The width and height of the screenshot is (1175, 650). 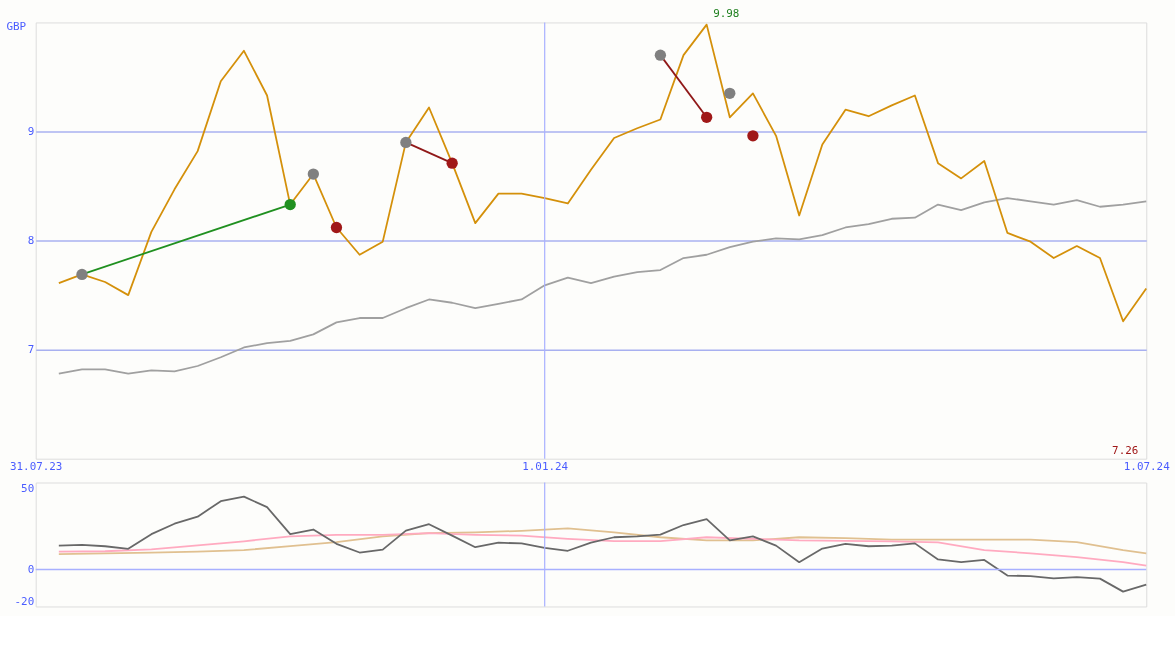 What do you see at coordinates (1125, 450) in the screenshot?
I see `annotation: 7.26` at bounding box center [1125, 450].